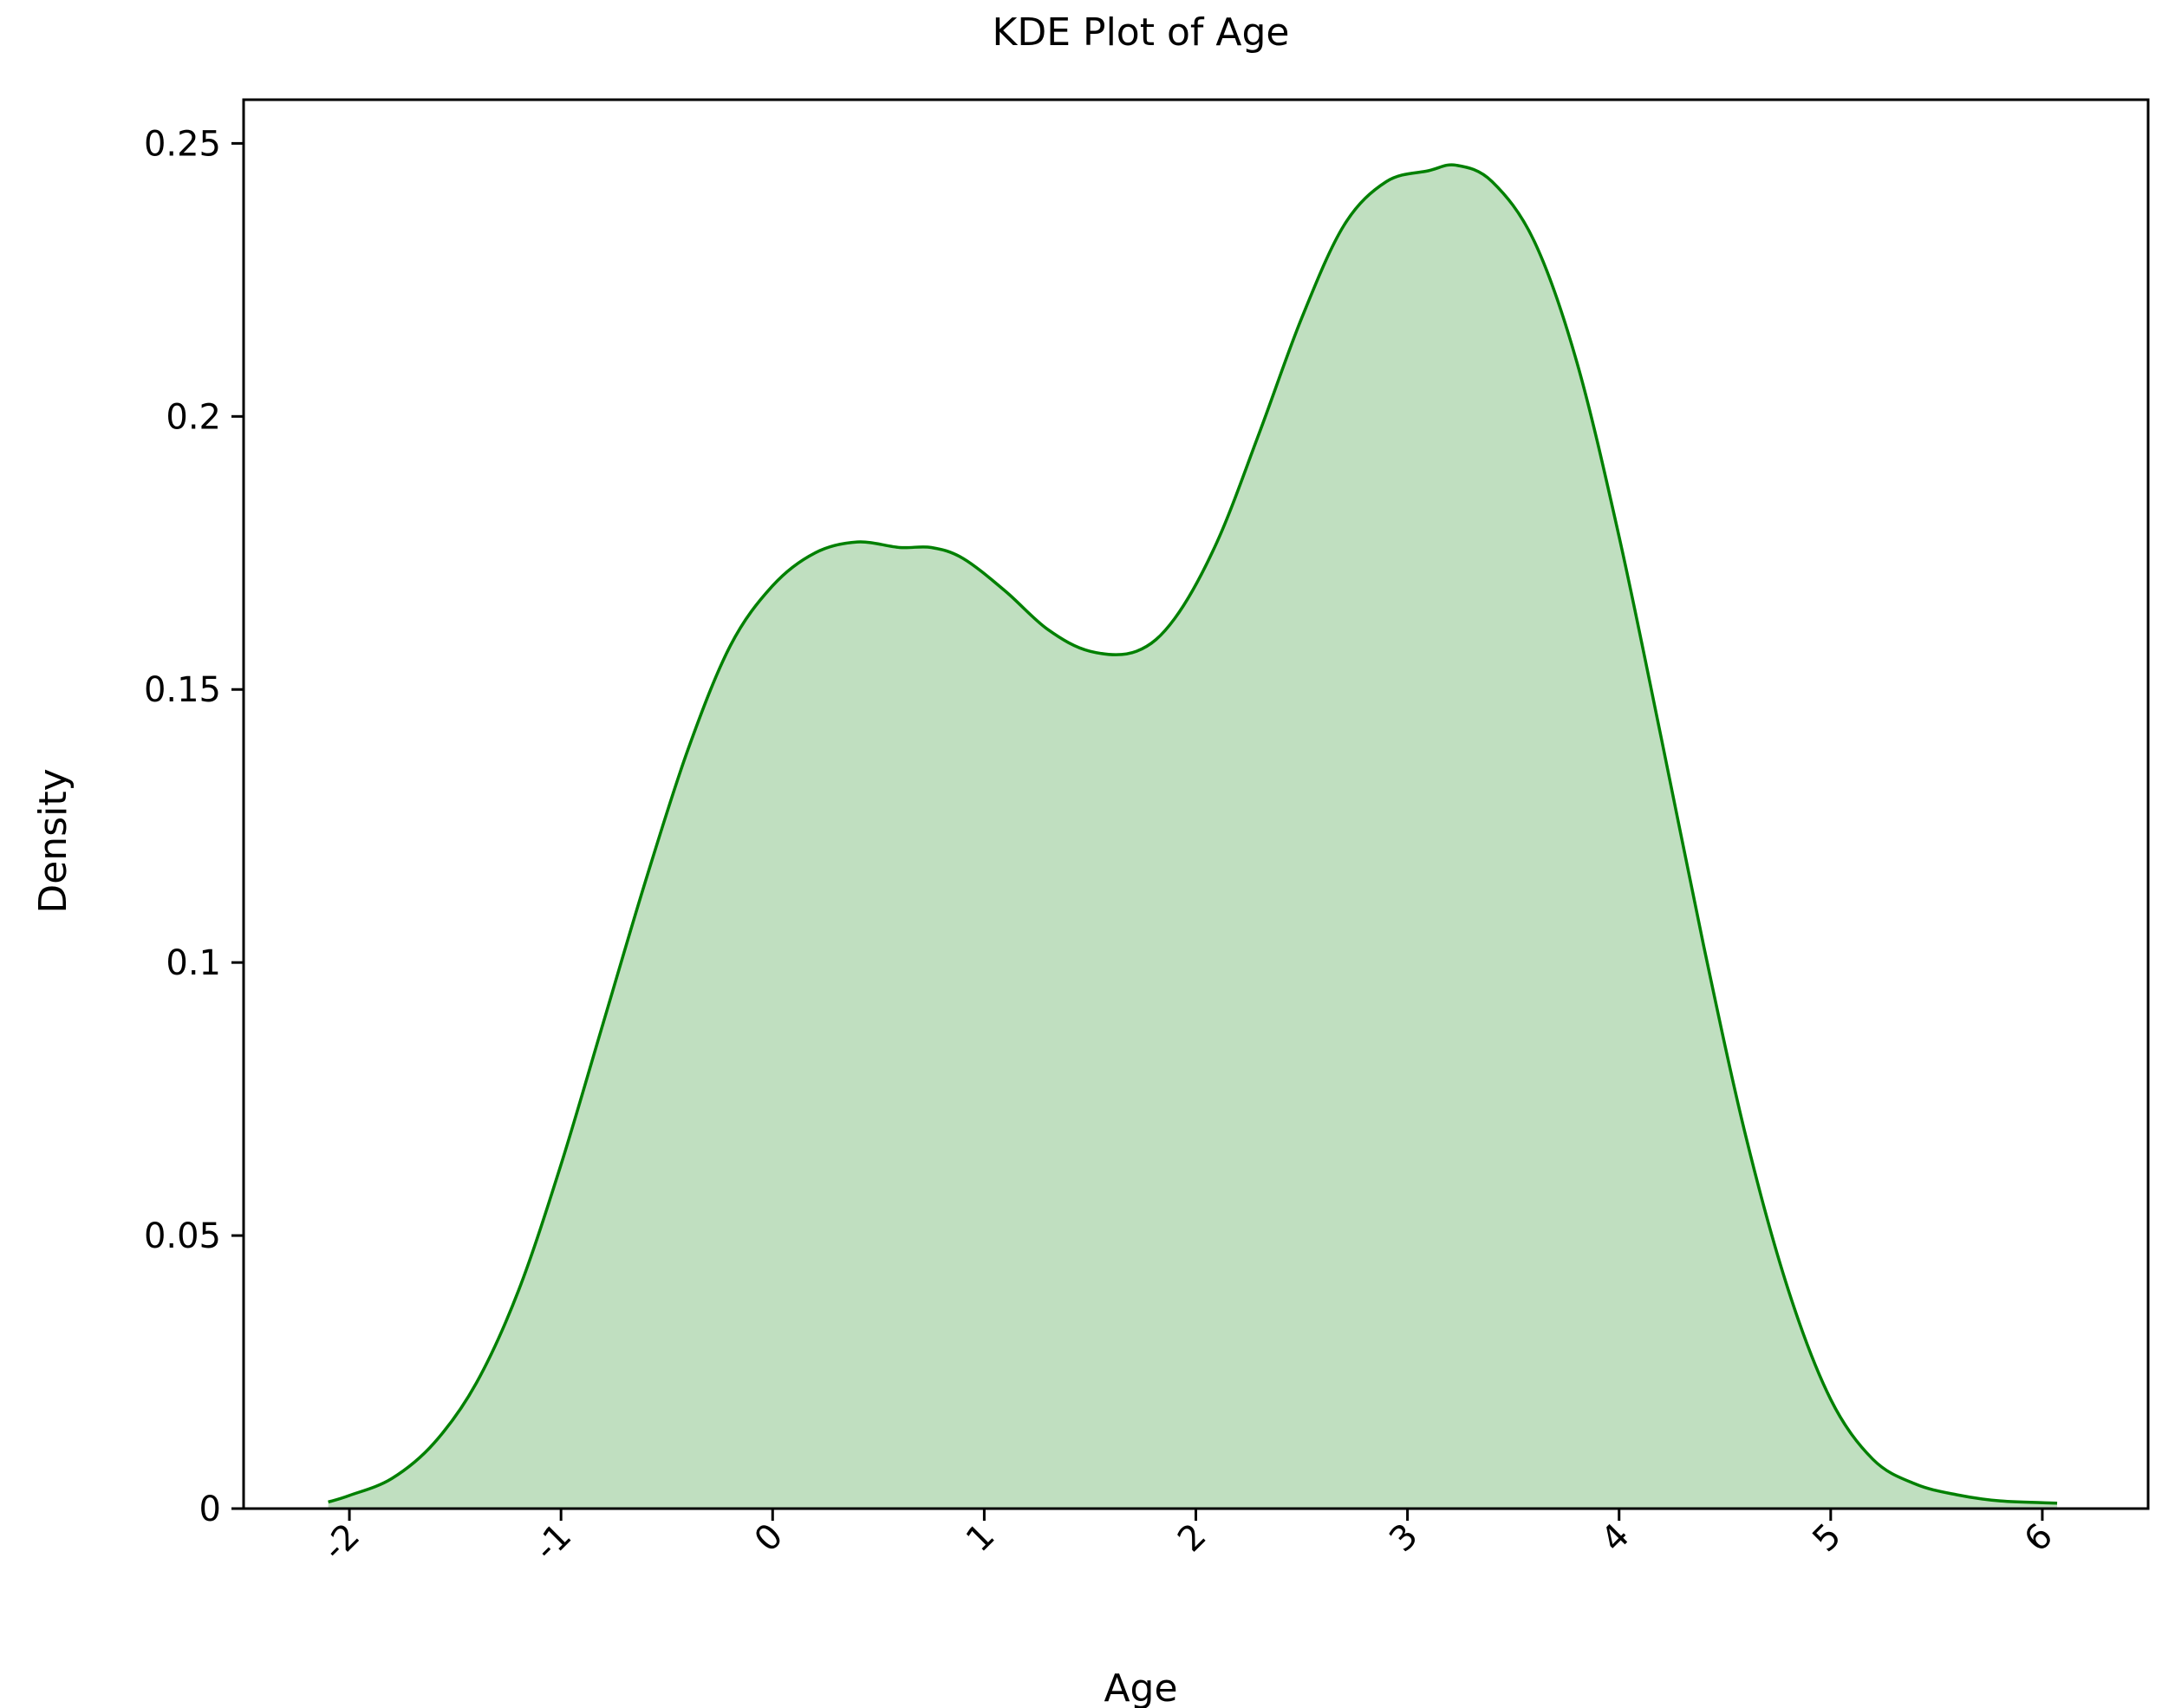 Image resolution: width=2175 pixels, height=1708 pixels. I want to click on x-tick-label: 2, so click(1192, 1538).